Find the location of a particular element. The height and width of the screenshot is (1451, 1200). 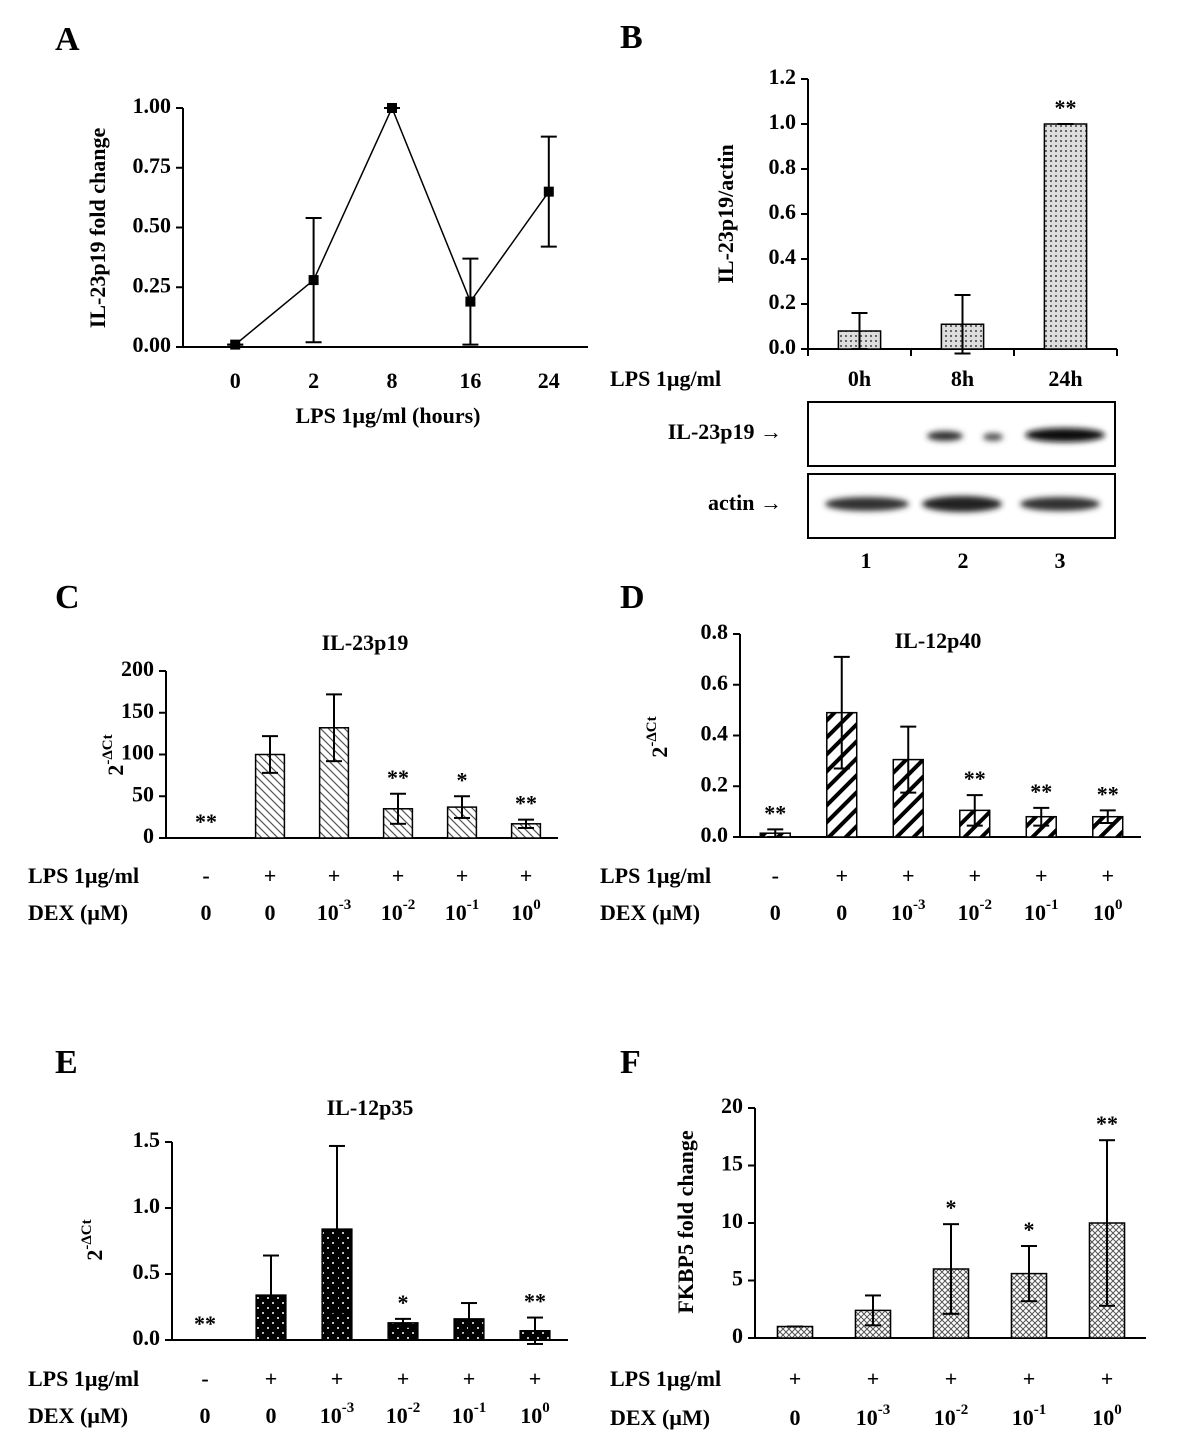

panel-label: D is located at coordinates (632, 597).